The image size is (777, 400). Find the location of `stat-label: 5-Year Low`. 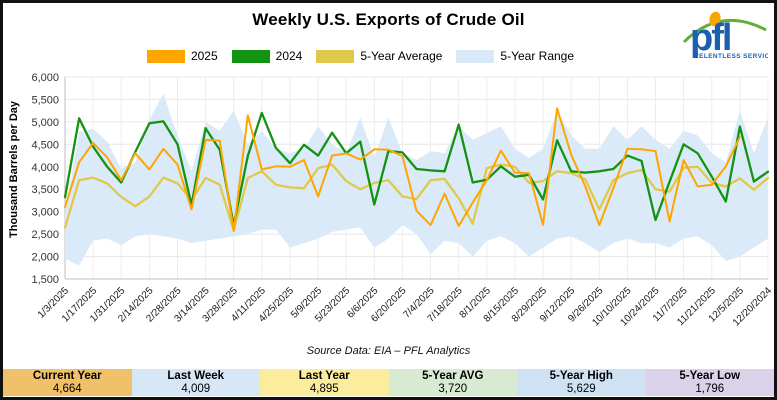

stat-label: 5-Year Low is located at coordinates (710, 376).